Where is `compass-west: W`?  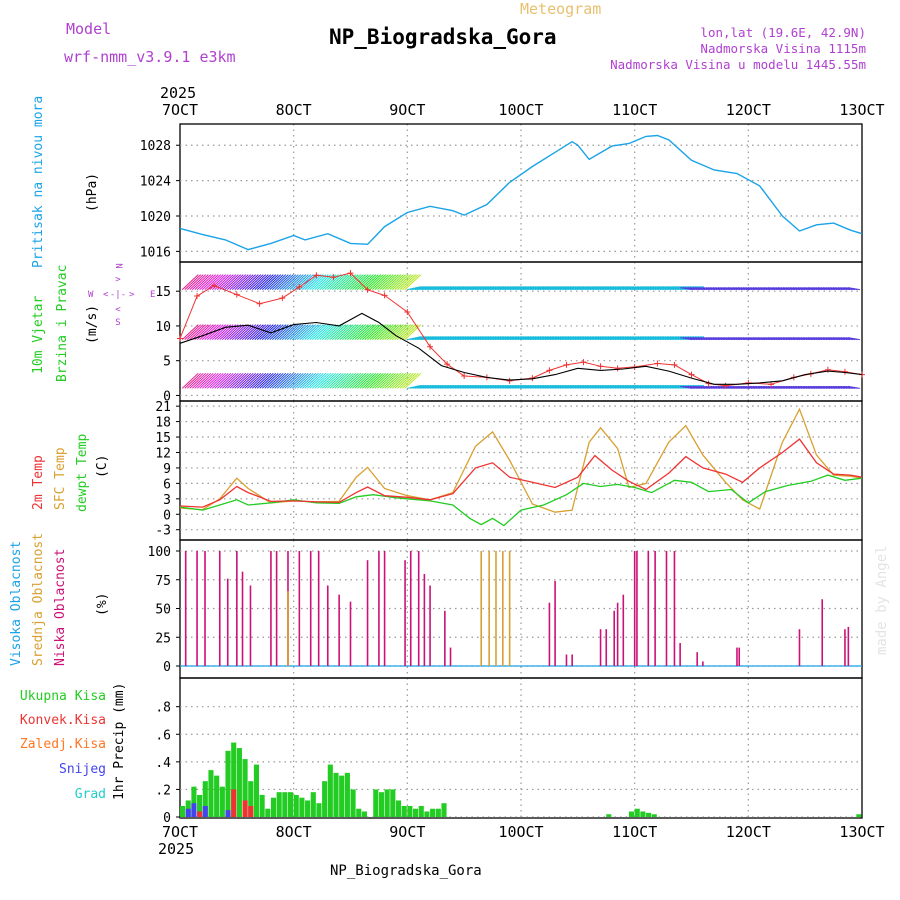 compass-west: W is located at coordinates (91, 295).